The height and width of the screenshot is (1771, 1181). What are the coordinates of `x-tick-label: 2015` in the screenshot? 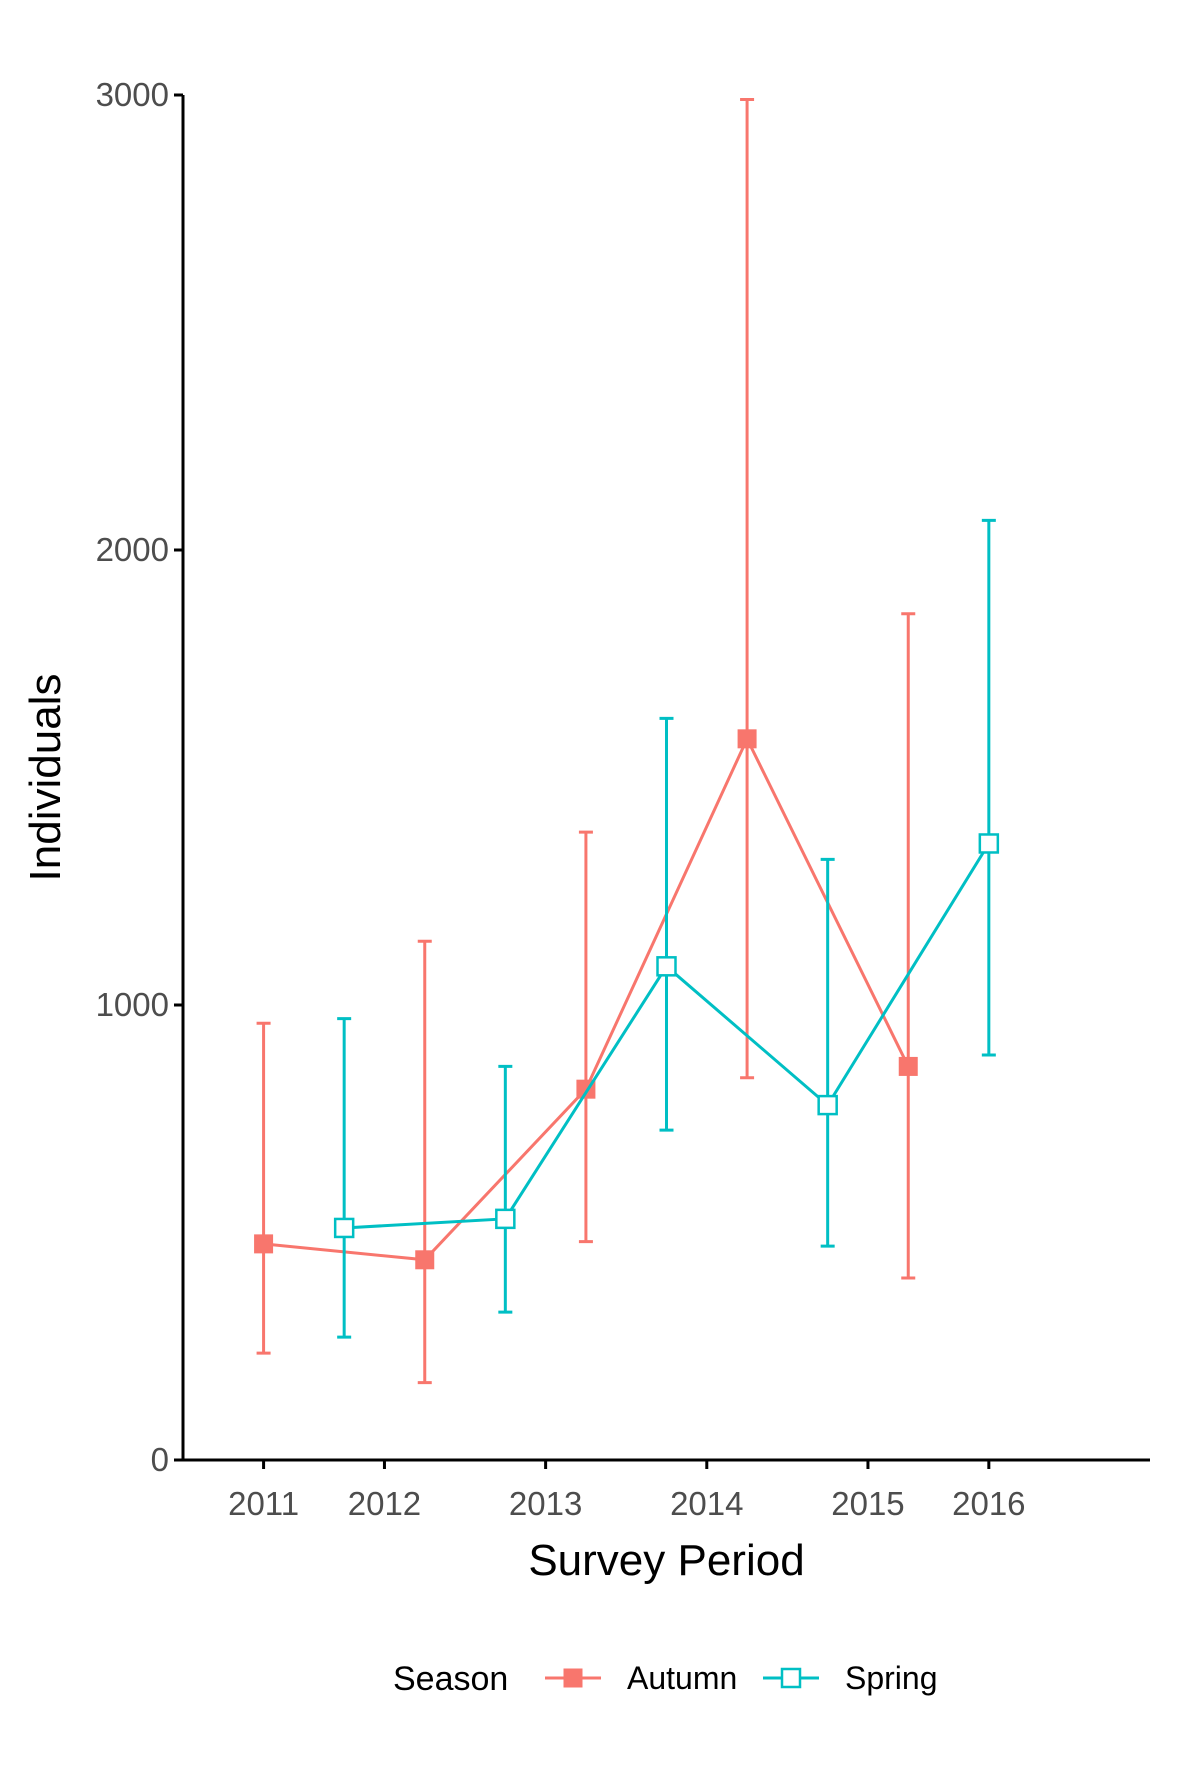 It's located at (867, 1503).